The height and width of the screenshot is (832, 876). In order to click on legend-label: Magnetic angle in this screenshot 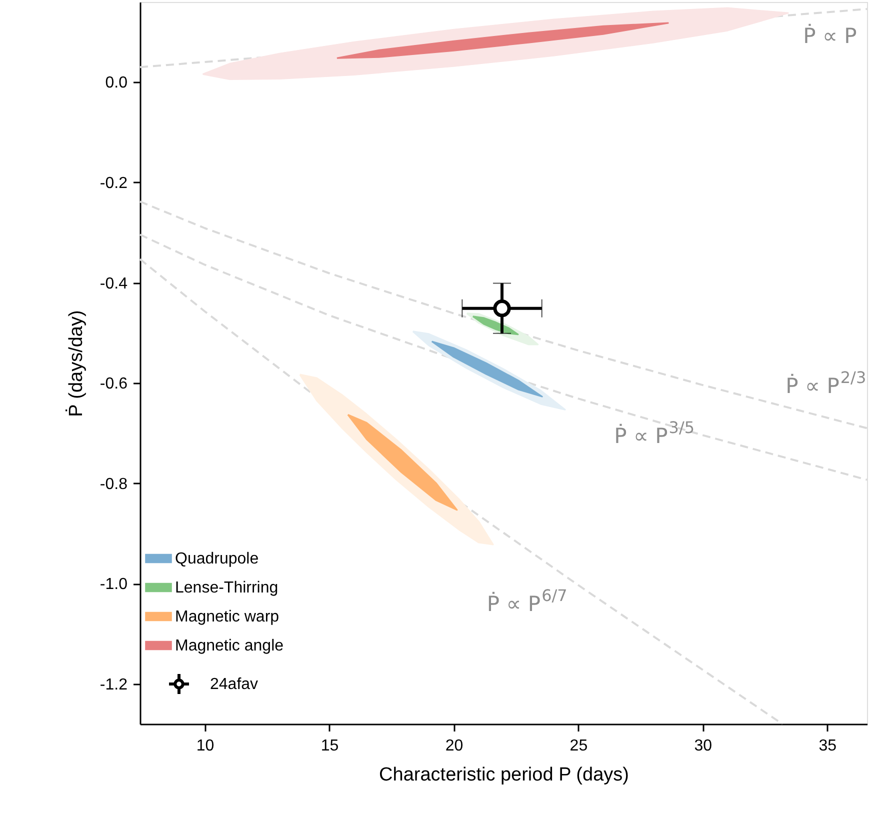, I will do `click(229, 646)`.